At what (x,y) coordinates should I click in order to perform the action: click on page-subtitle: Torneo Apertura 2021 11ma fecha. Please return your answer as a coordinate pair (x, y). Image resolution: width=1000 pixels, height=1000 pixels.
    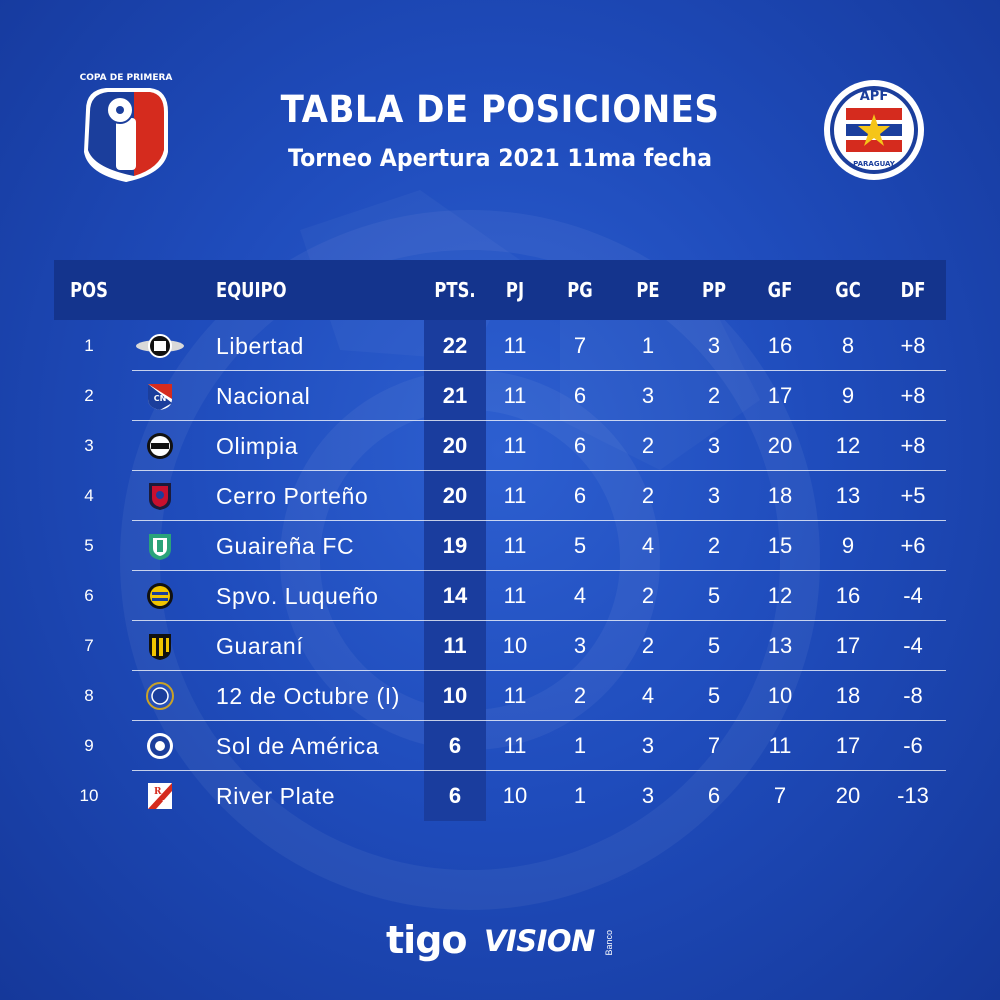
    Looking at the image, I should click on (500, 158).